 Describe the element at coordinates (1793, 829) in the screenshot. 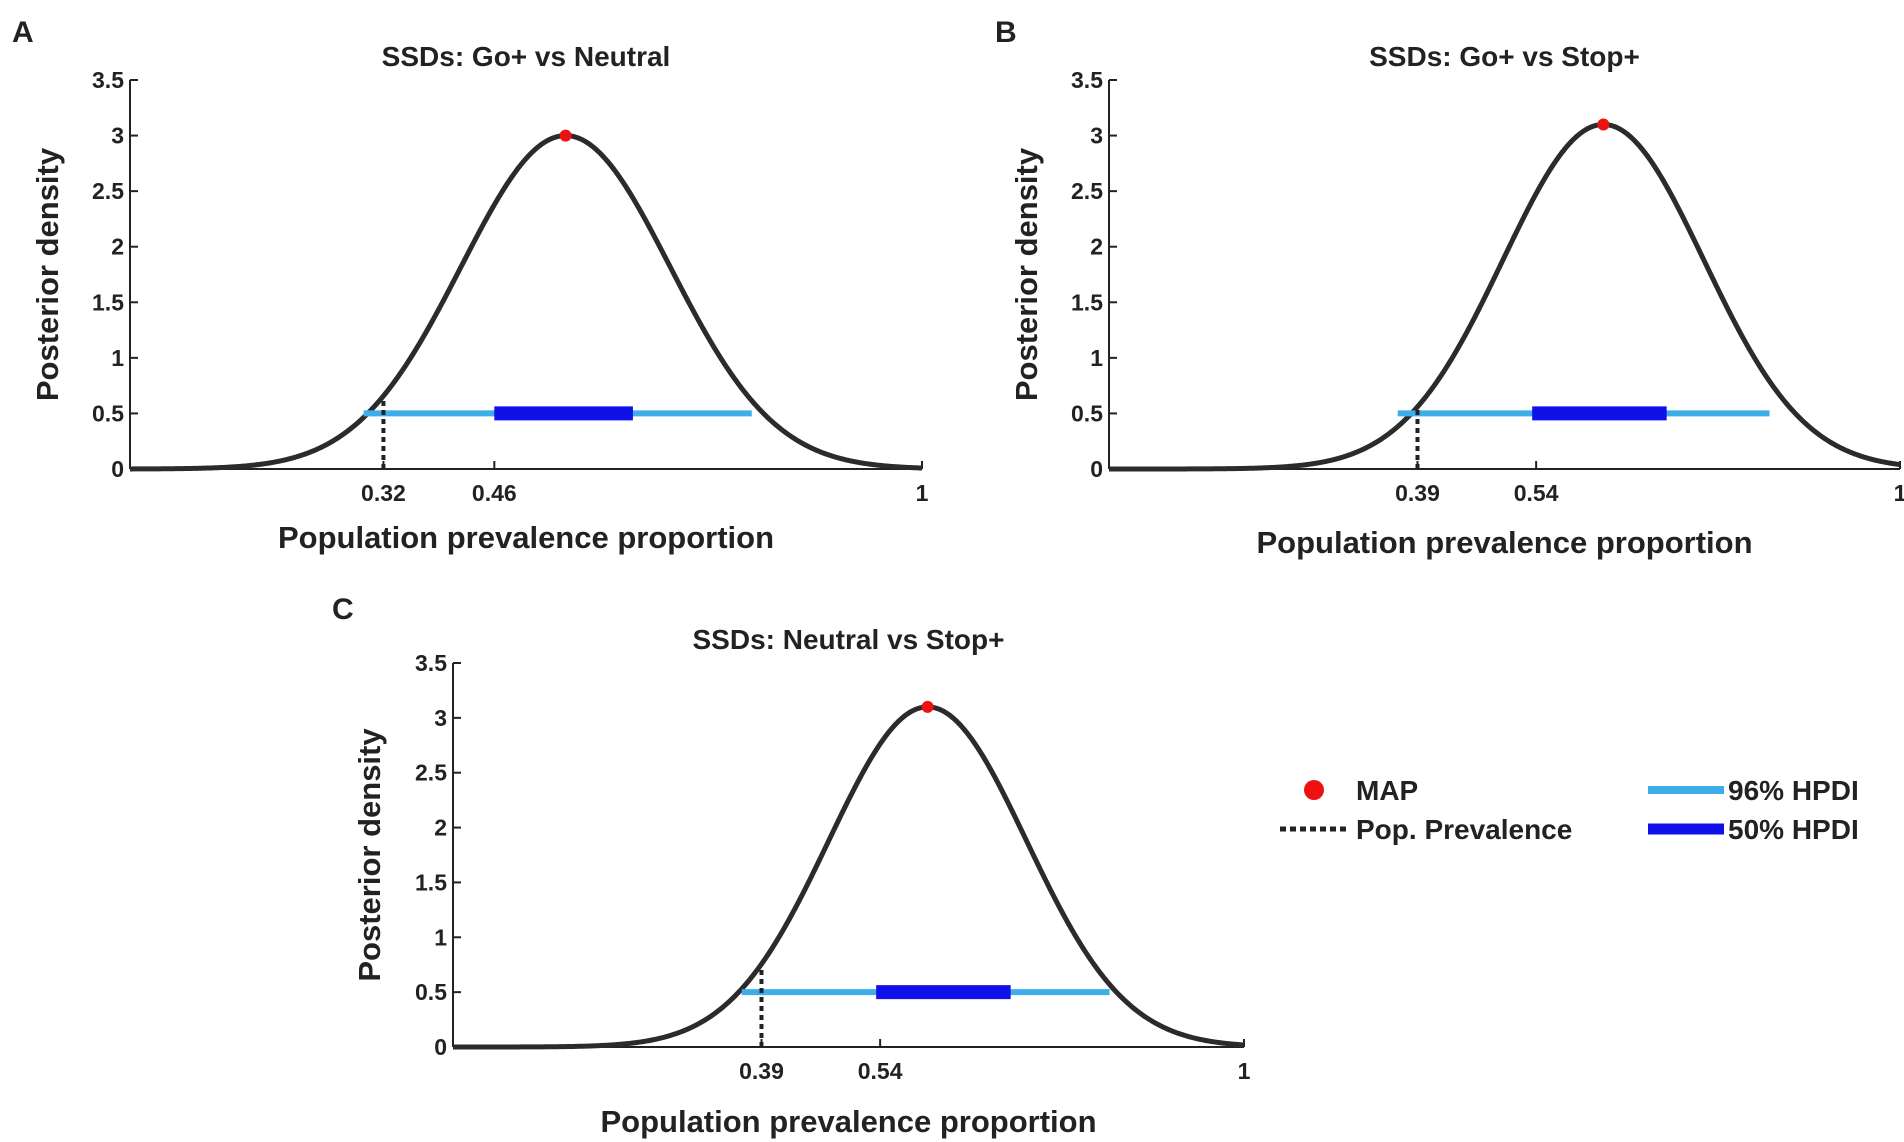

I see `legend-hpdi50-label: 50% HPDI` at that location.